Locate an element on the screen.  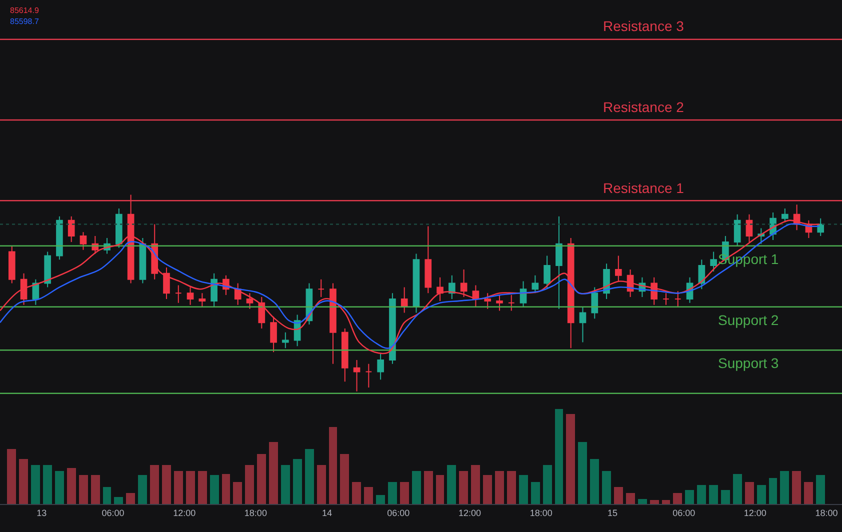
text: 85614.9 is located at coordinates (25, 10).